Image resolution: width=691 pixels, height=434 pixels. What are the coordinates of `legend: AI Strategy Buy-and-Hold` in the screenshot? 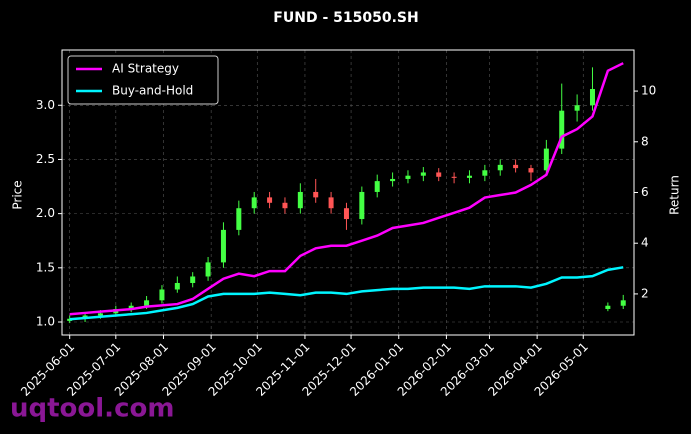 It's located at (143, 80).